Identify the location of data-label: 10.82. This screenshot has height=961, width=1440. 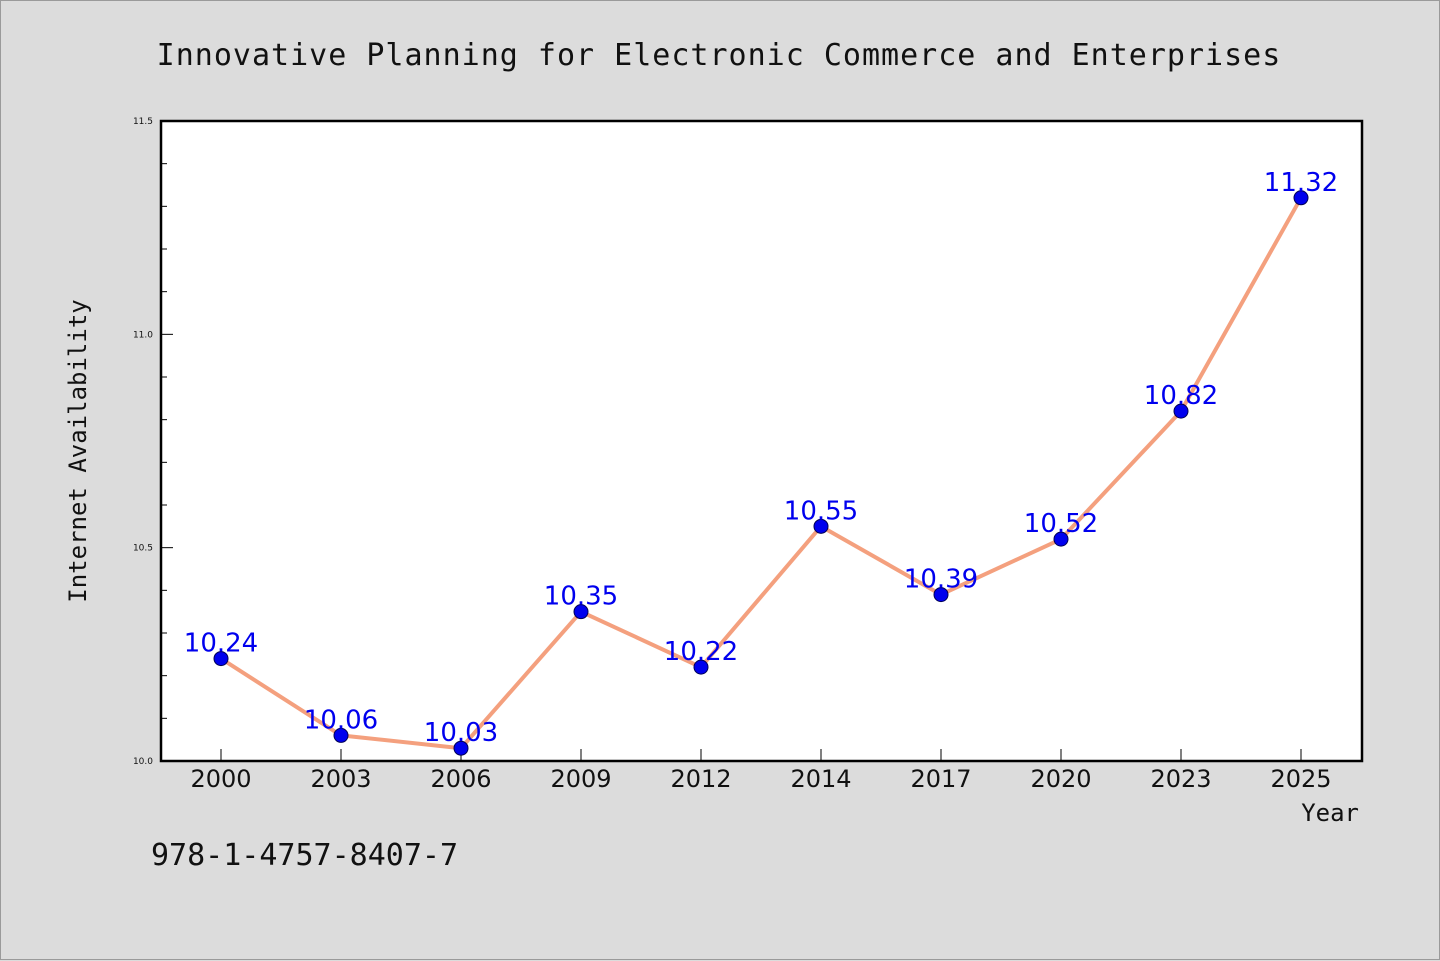
(1181, 396).